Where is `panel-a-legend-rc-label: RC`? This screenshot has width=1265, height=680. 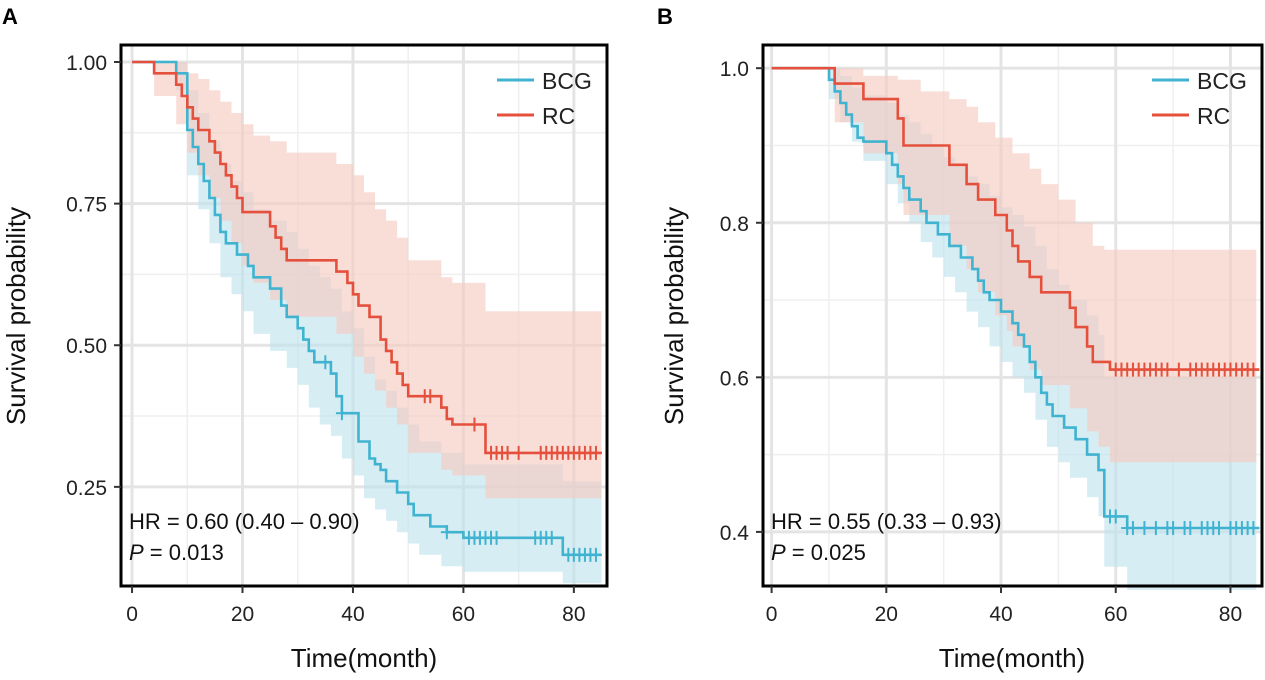 panel-a-legend-rc-label: RC is located at coordinates (558, 116).